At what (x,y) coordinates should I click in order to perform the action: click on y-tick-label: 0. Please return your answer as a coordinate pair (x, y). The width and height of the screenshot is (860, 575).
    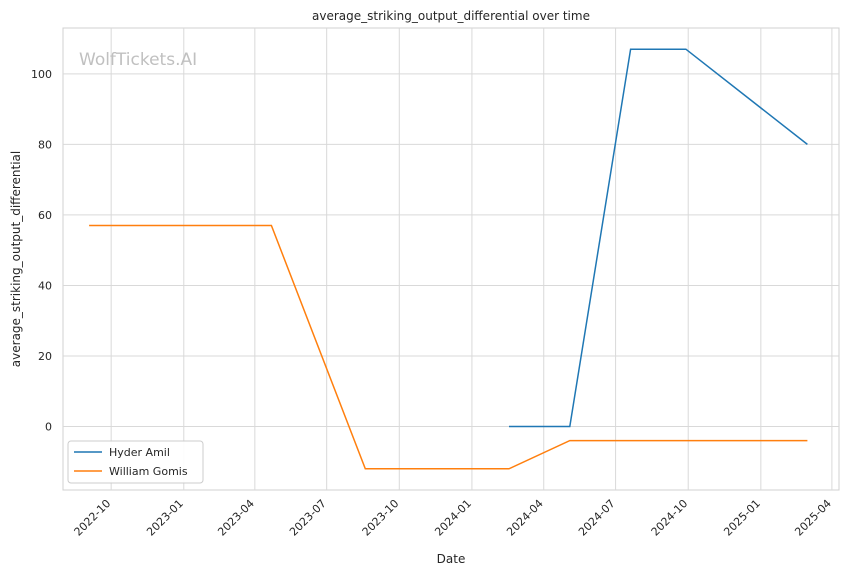
    Looking at the image, I should click on (48, 427).